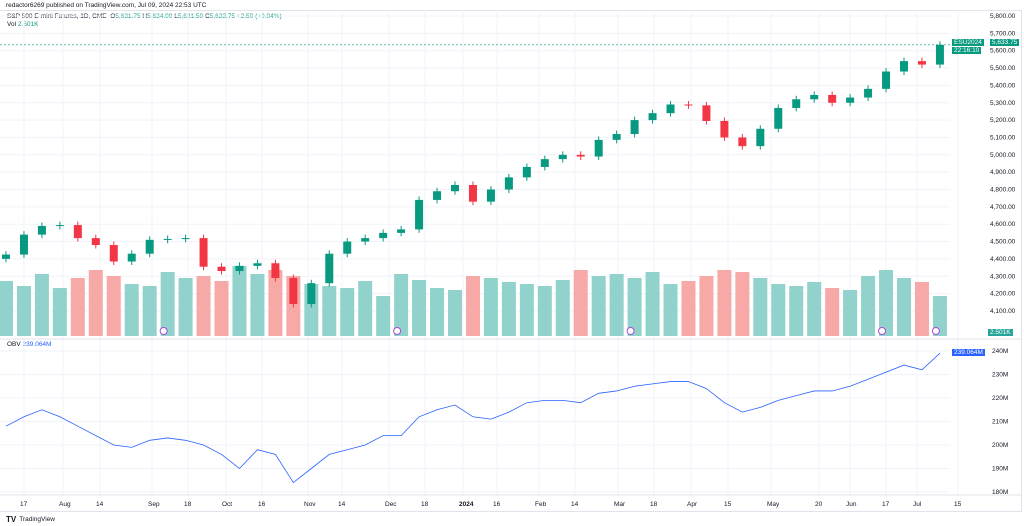 This screenshot has width=1024, height=526. What do you see at coordinates (227, 504) in the screenshot?
I see `time-axis-tick: Oct` at bounding box center [227, 504].